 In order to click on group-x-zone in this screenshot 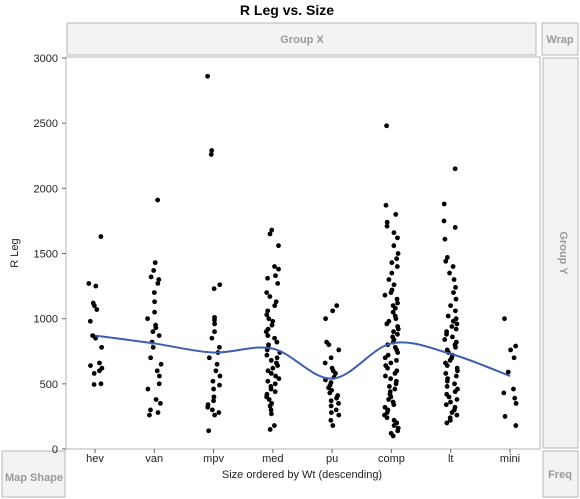, I will do `click(301, 39)`.